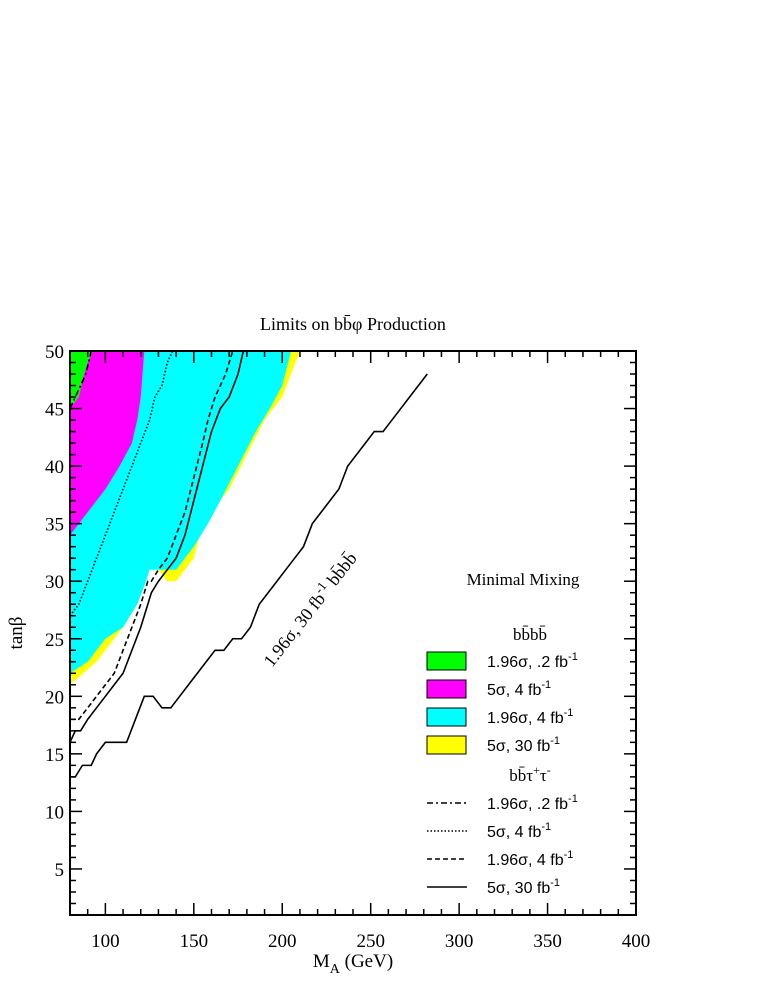 The width and height of the screenshot is (763, 987). What do you see at coordinates (54, 582) in the screenshot?
I see `y-tick-label: 30` at bounding box center [54, 582].